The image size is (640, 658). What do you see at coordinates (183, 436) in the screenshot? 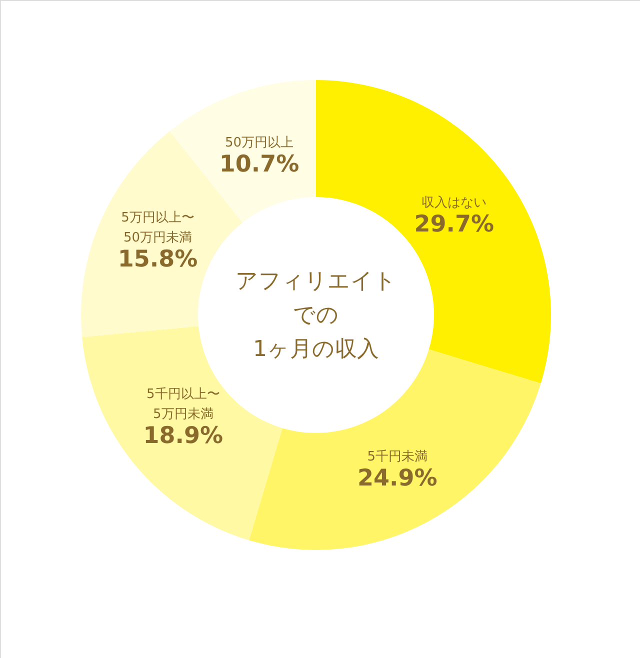
I see `data-label: 18.9%` at bounding box center [183, 436].